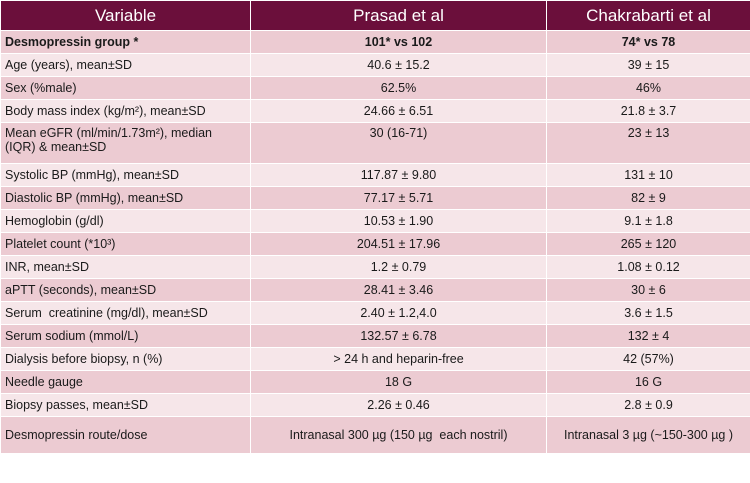 The image size is (750, 483). Describe the element at coordinates (398, 336) in the screenshot. I see `prasad-cell: 132.57 ± 6.78` at that location.